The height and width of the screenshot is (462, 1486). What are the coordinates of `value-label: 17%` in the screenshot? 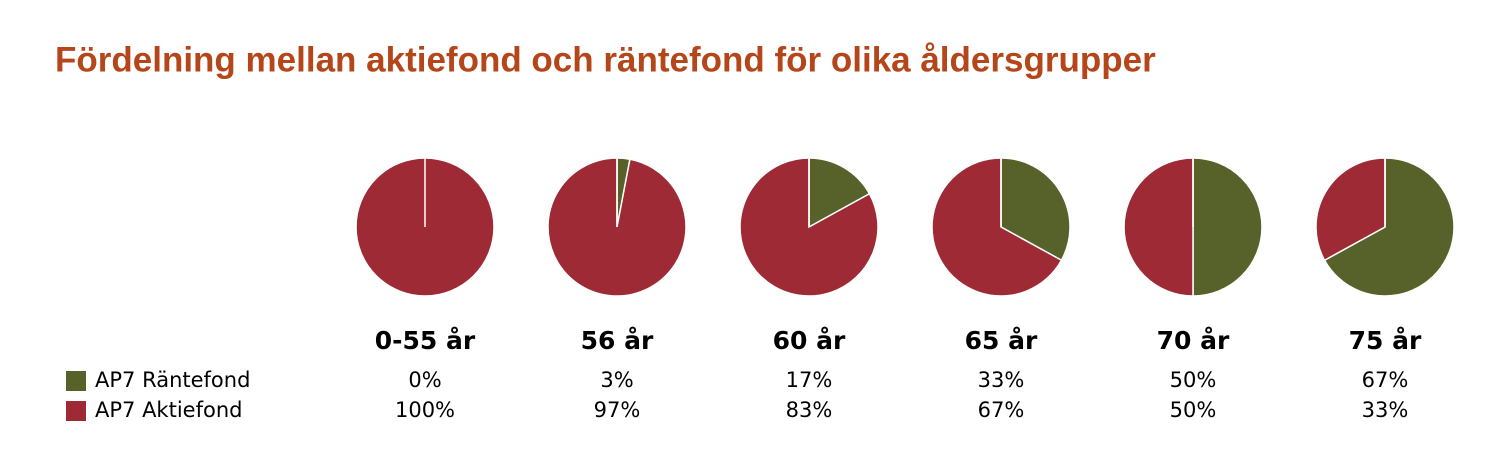 It's located at (809, 380).